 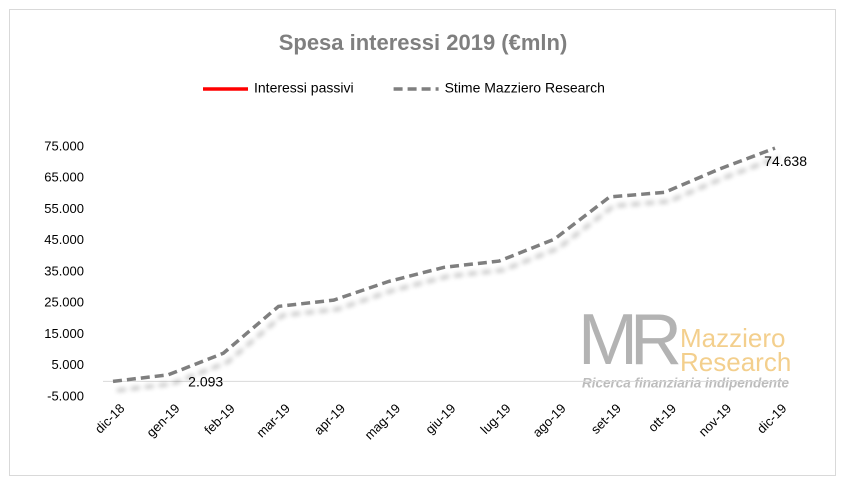 What do you see at coordinates (686, 383) in the screenshot?
I see `watermark-tagline: Ricerca finanziaria indipendente` at bounding box center [686, 383].